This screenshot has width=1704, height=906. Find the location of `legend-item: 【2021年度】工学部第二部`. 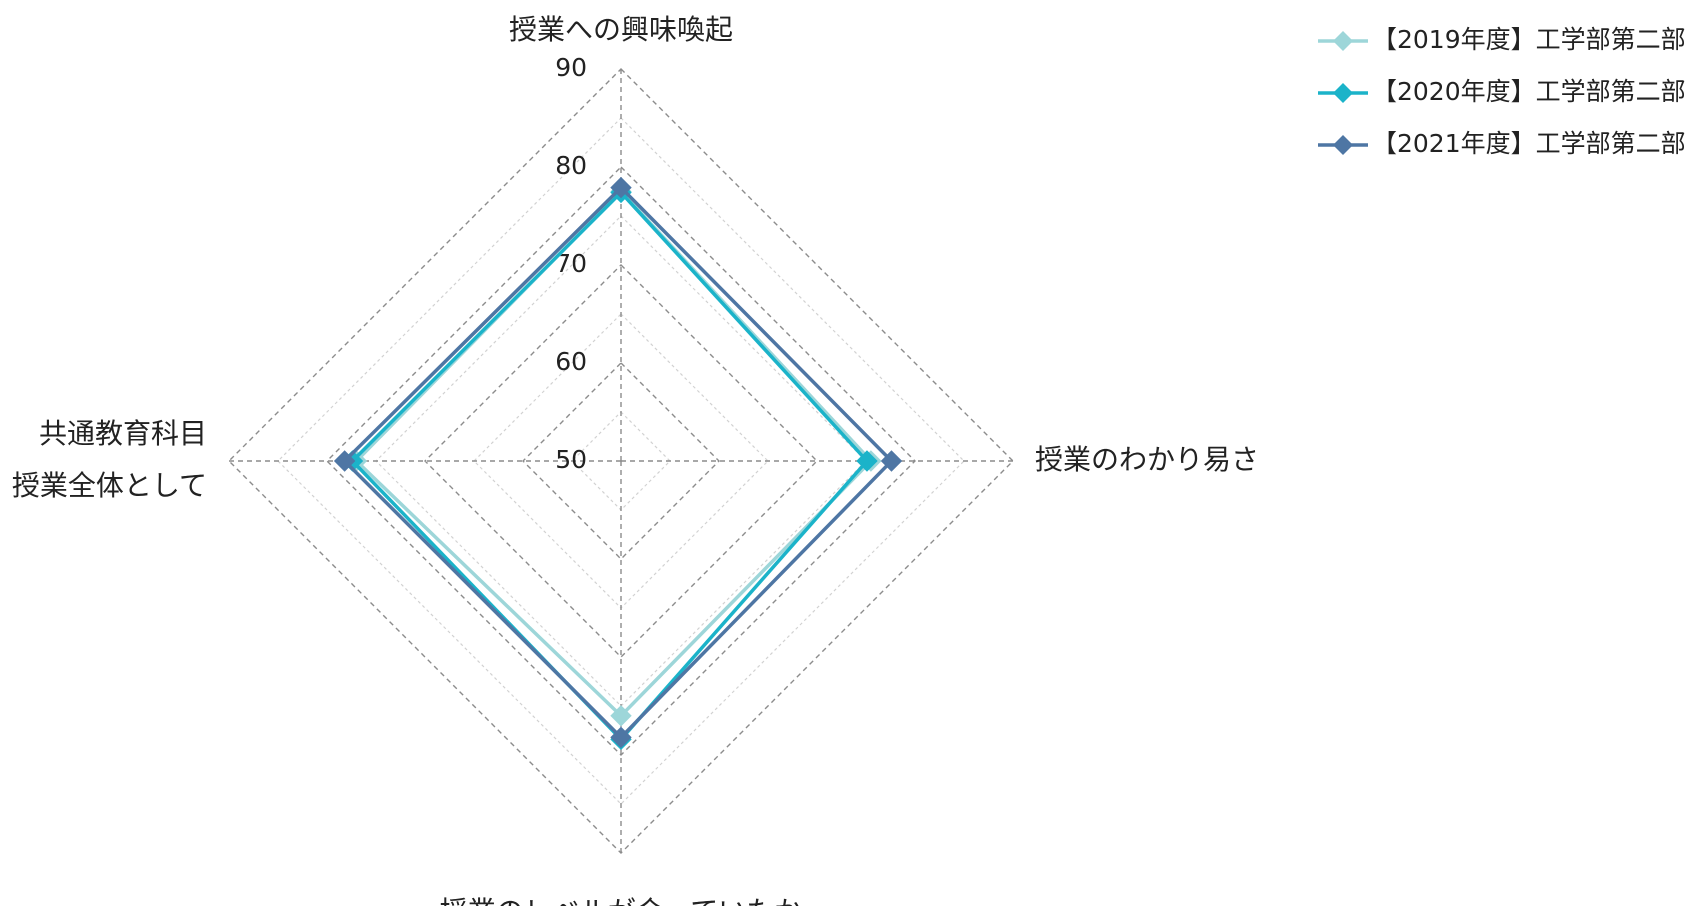

legend-item: 【2021年度】工学部第二部 is located at coordinates (1502, 143).